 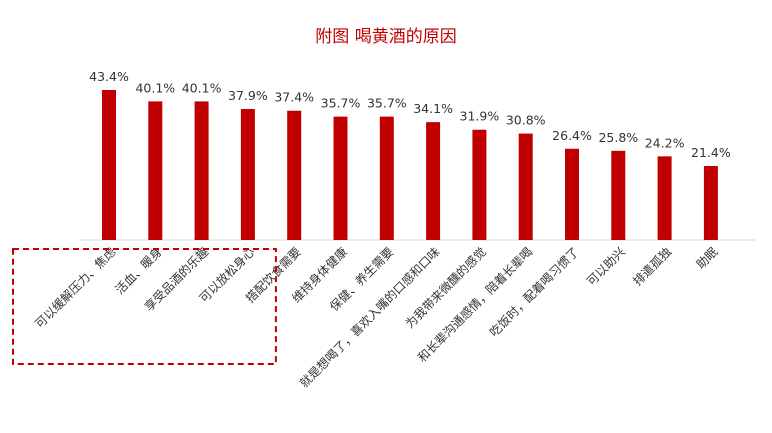 I want to click on category-label-14: 助眠, so click(x=707, y=258).